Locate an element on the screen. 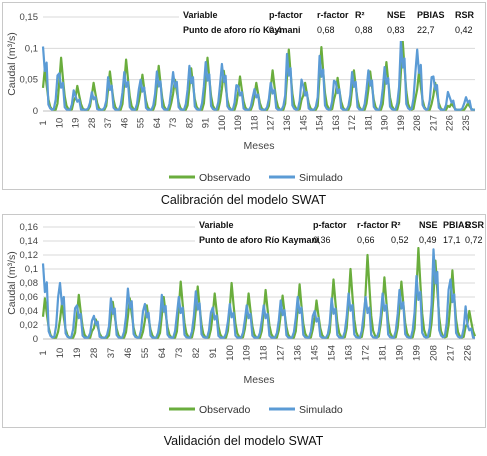 This screenshot has width=487, height=456. x-tick-label: 226 is located at coordinates (450, 123).